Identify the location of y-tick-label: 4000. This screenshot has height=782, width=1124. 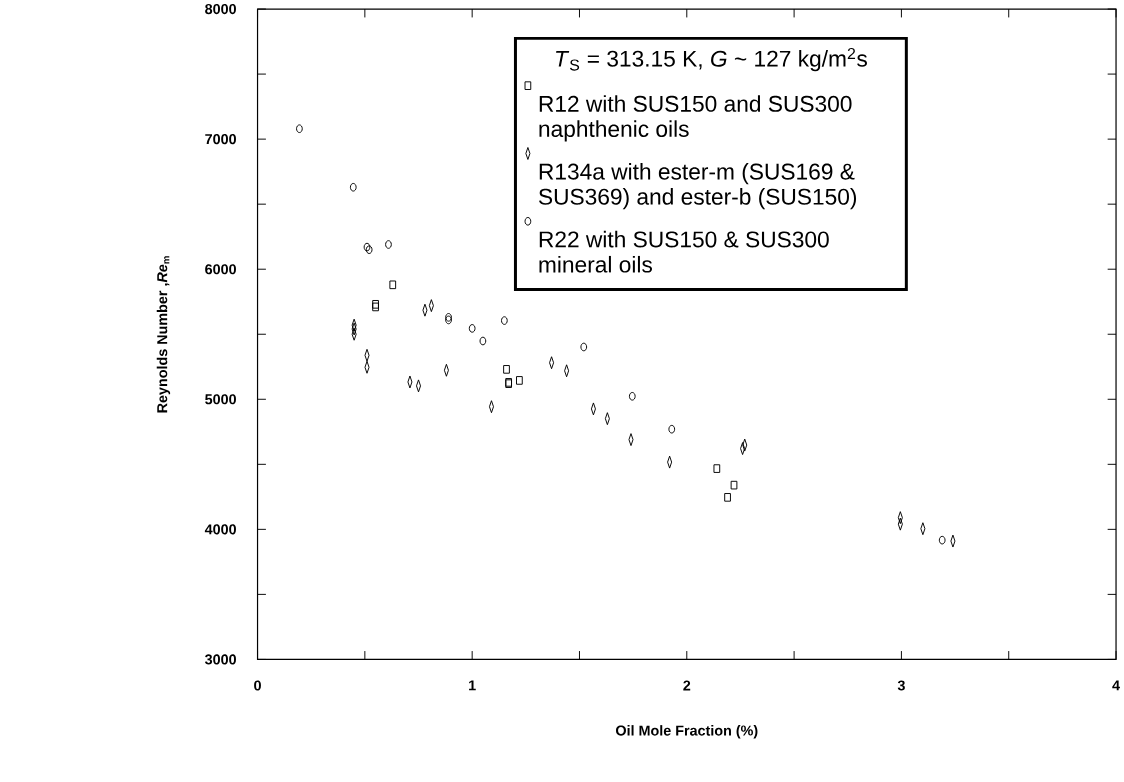
(220, 529).